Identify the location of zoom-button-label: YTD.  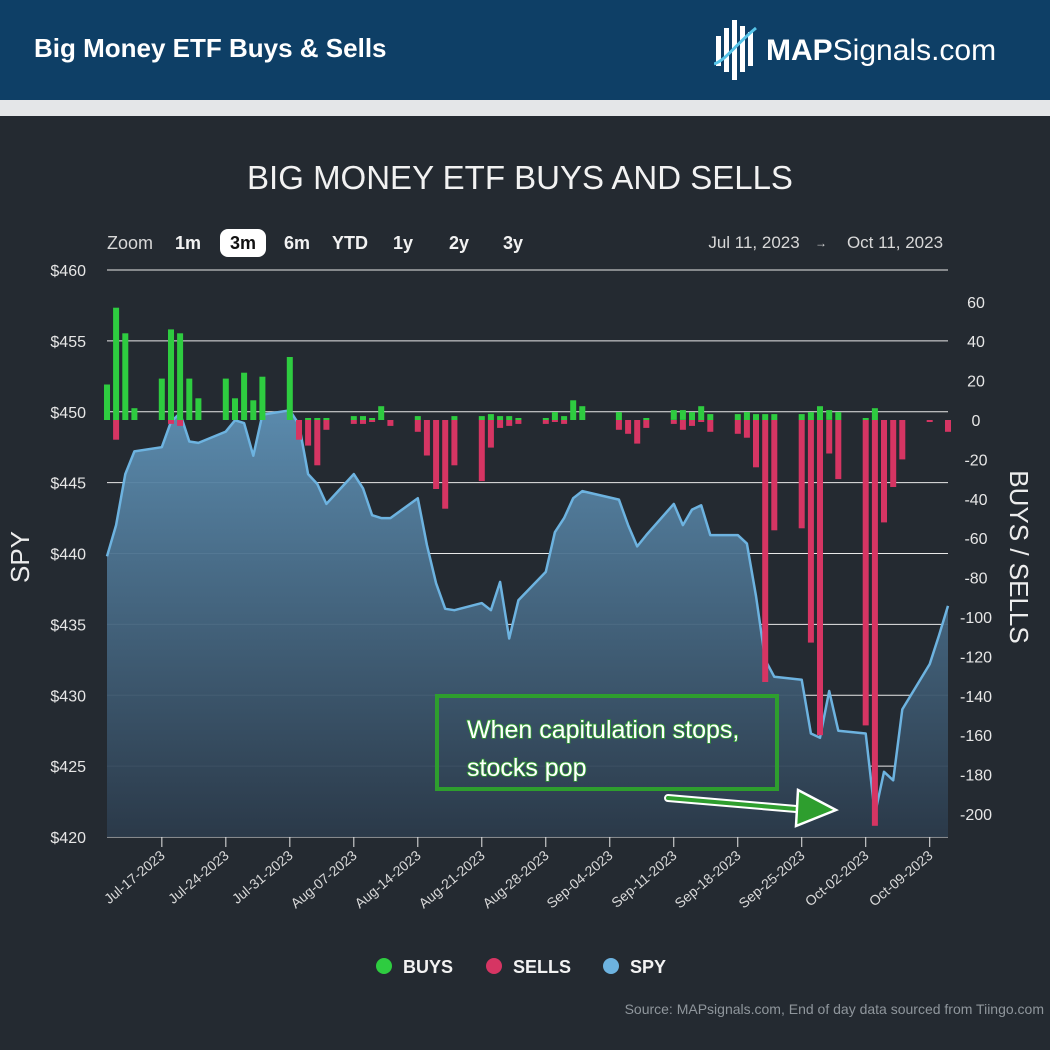
(350, 243).